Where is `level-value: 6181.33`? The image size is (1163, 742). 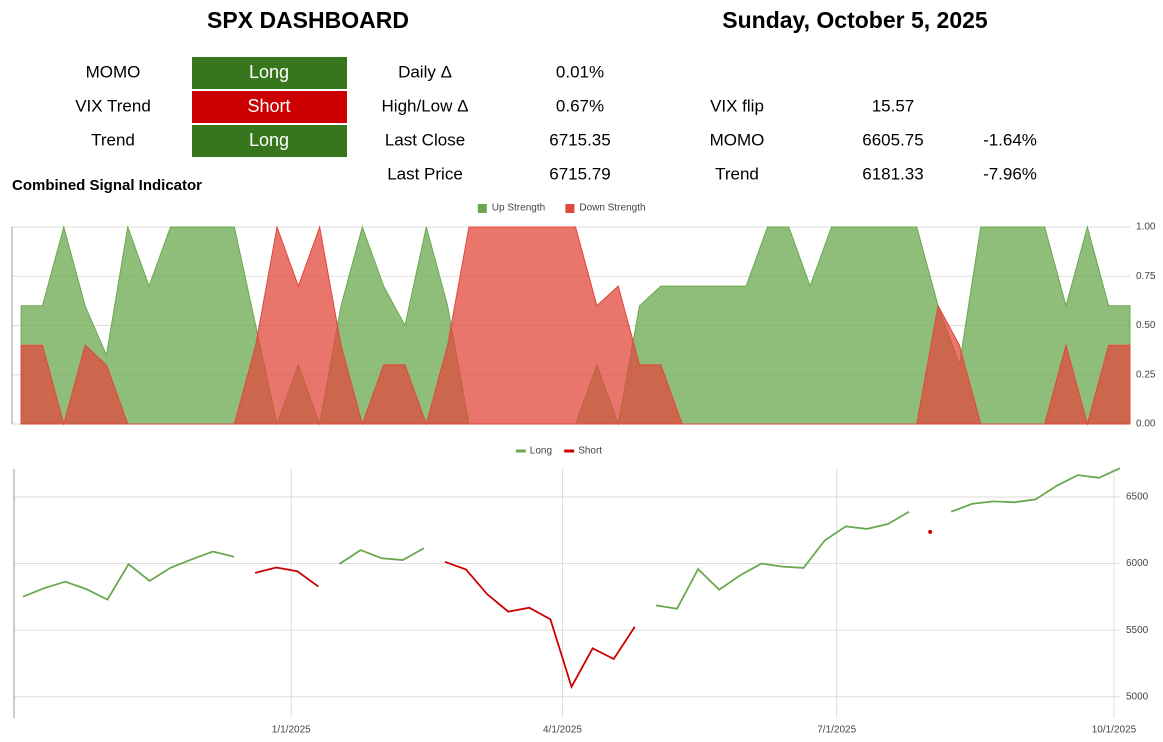
level-value: 6181.33 is located at coordinates (892, 173).